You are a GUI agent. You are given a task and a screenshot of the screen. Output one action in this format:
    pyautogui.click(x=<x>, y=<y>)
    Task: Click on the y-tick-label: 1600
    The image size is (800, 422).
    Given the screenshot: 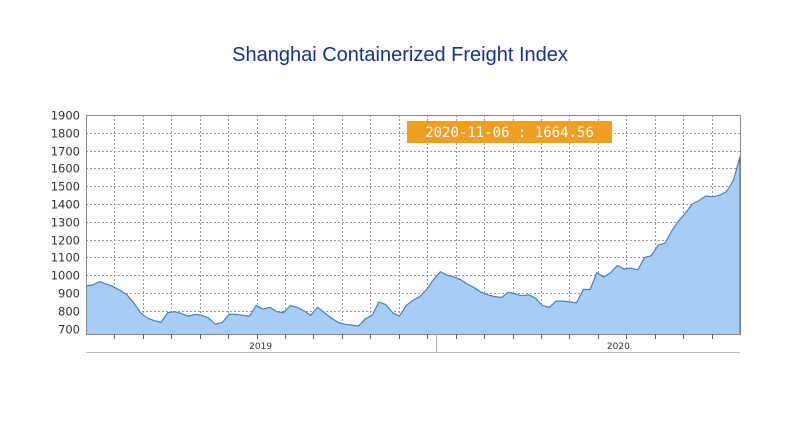 What is the action you would take?
    pyautogui.click(x=65, y=169)
    